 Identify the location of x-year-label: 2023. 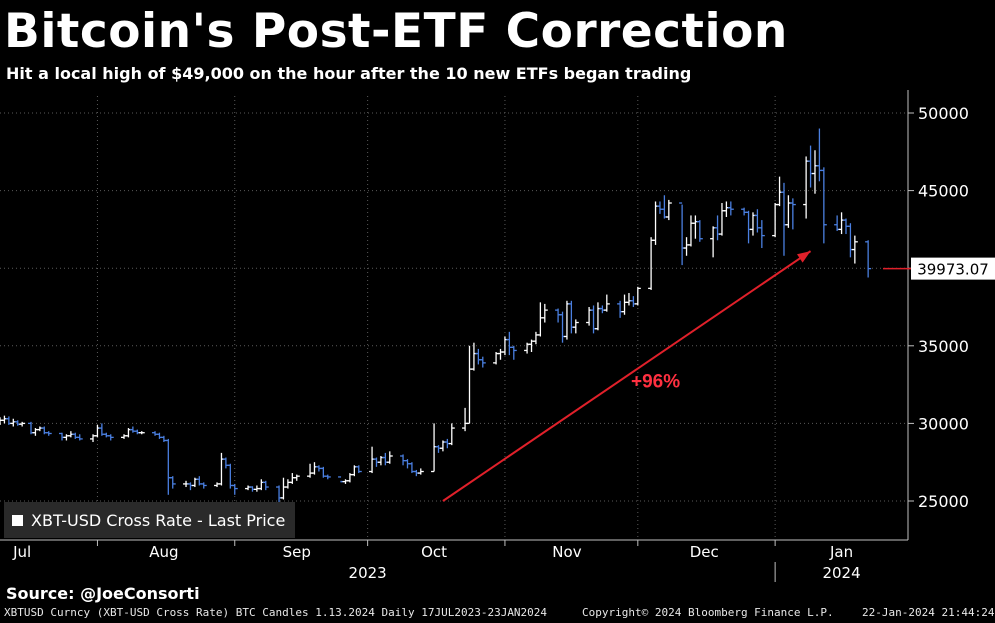
(368, 573).